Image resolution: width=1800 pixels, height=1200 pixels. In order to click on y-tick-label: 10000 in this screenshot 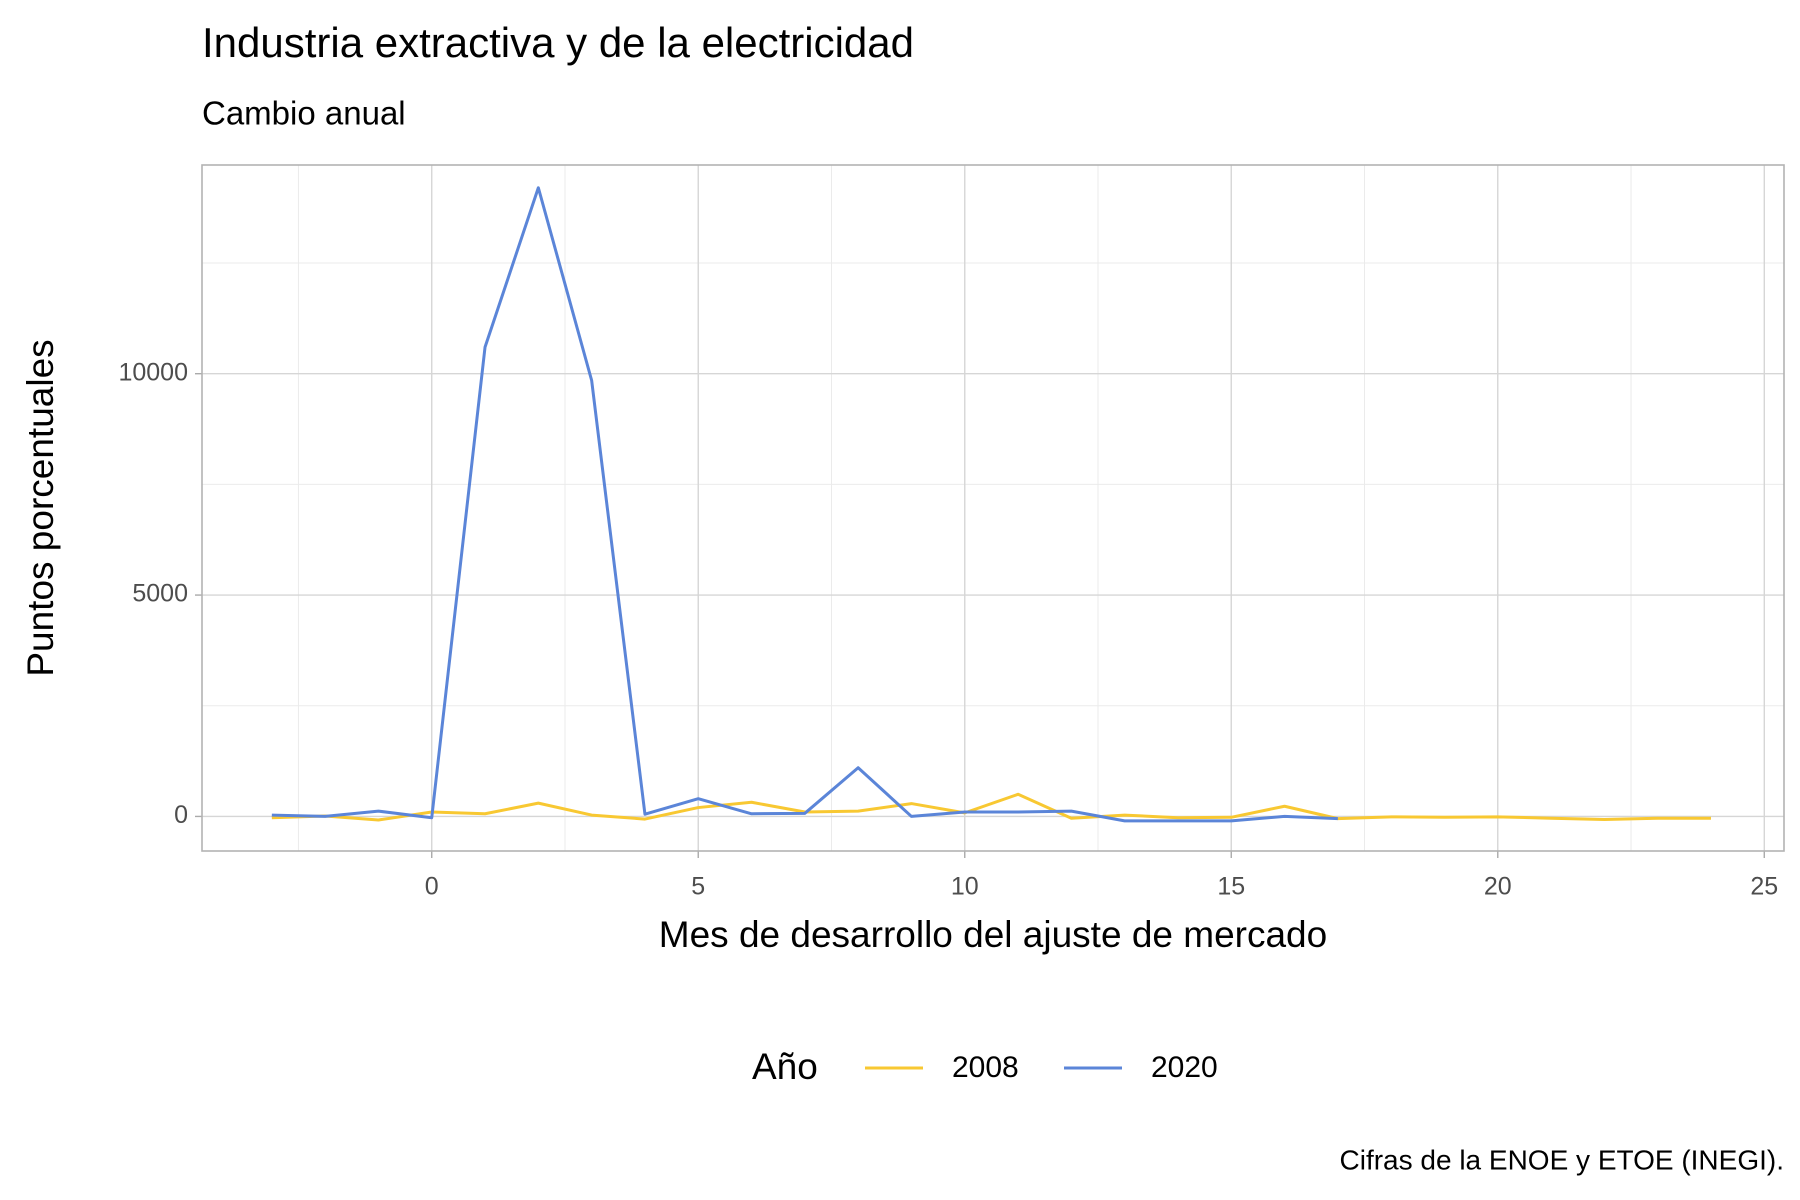, I will do `click(153, 372)`.